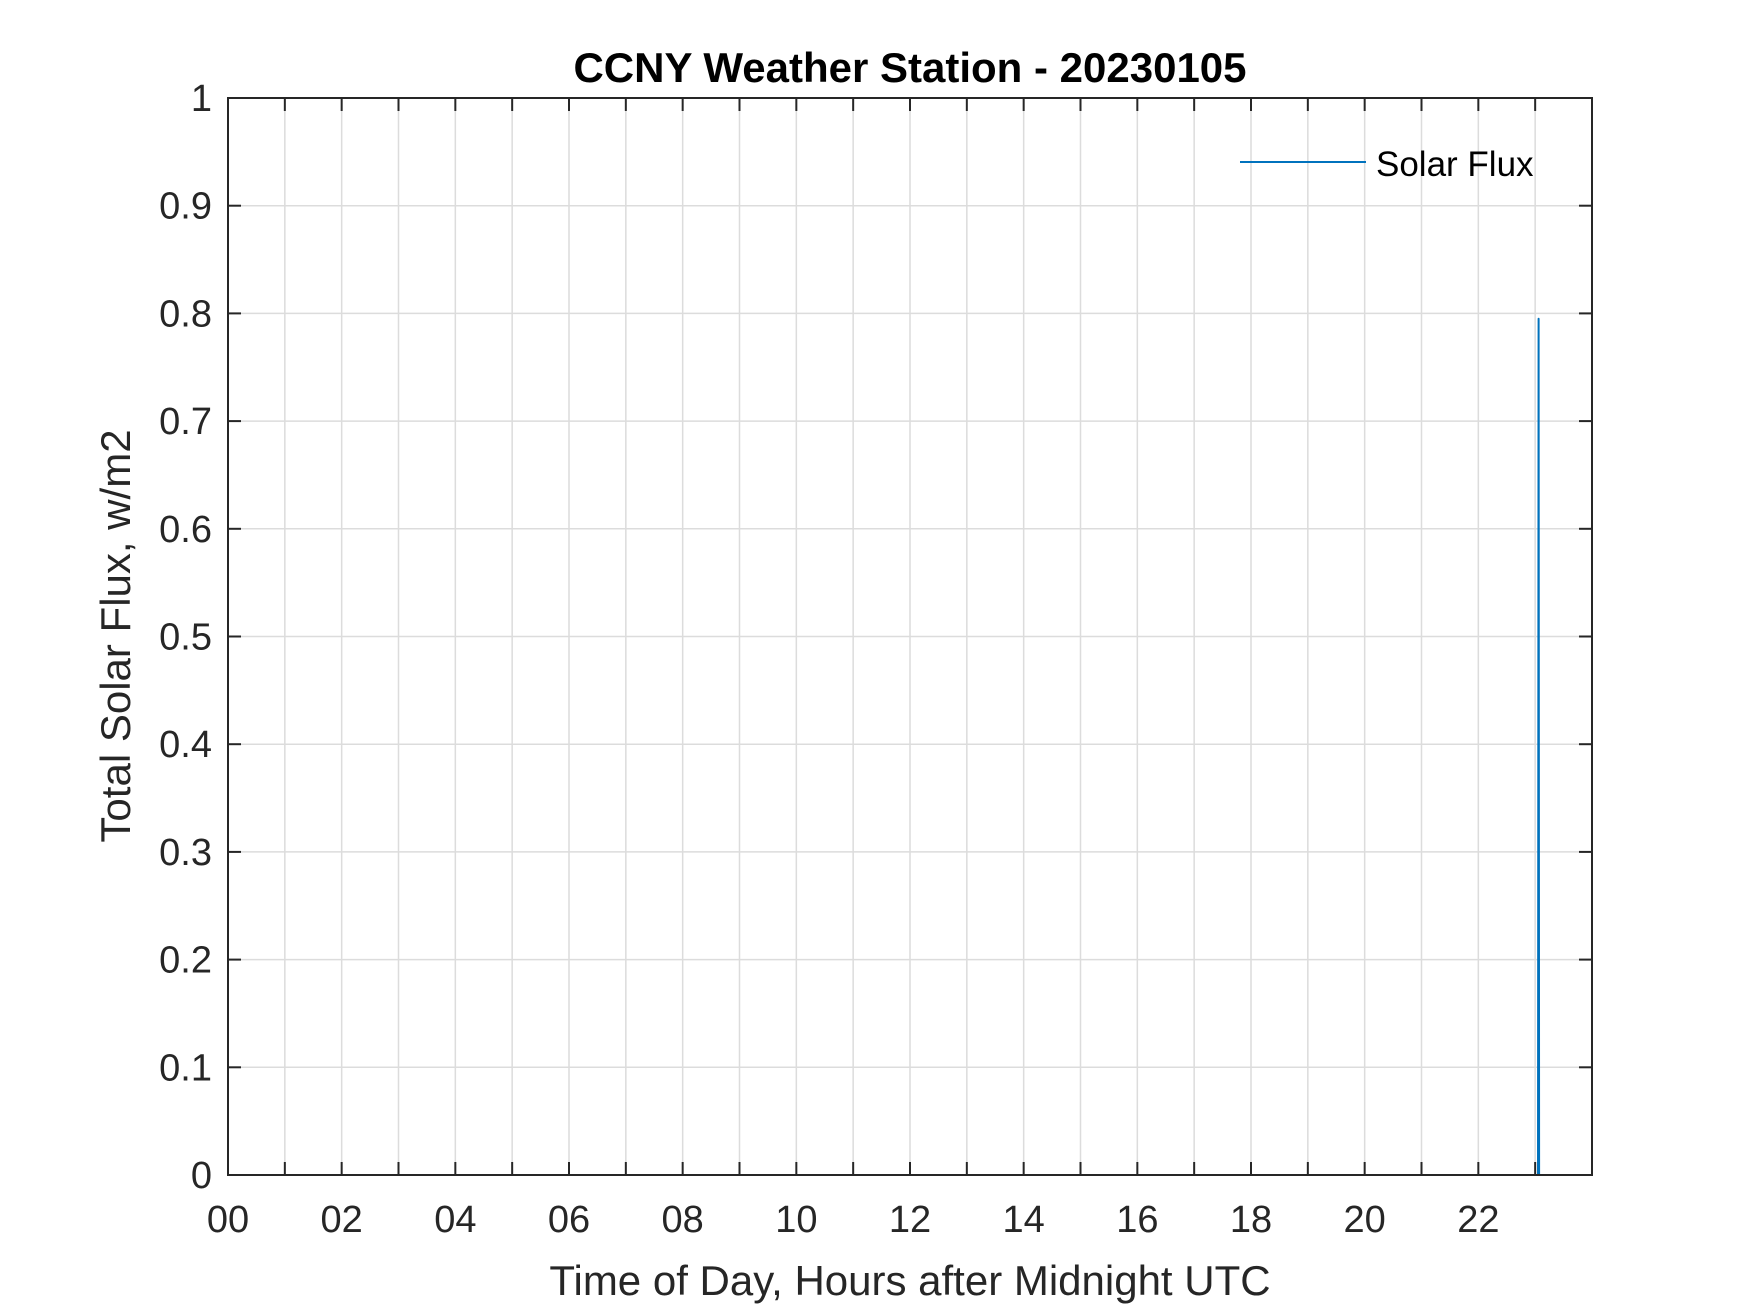 This screenshot has width=1750, height=1313. Describe the element at coordinates (342, 1220) in the screenshot. I see `x-tick-label: 02` at that location.